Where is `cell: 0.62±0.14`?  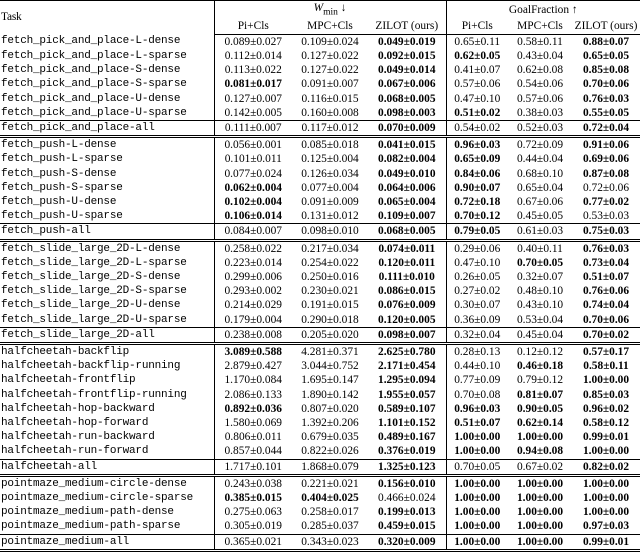
cell: 0.62±0.14 is located at coordinates (540, 423).